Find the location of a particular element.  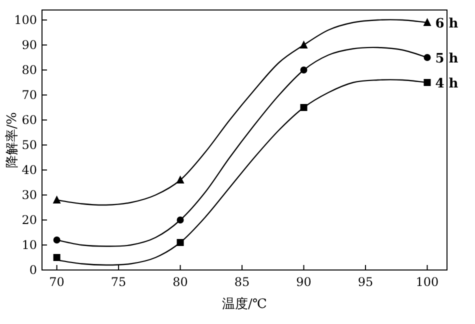

y-tick-label: 70 is located at coordinates (29, 95).